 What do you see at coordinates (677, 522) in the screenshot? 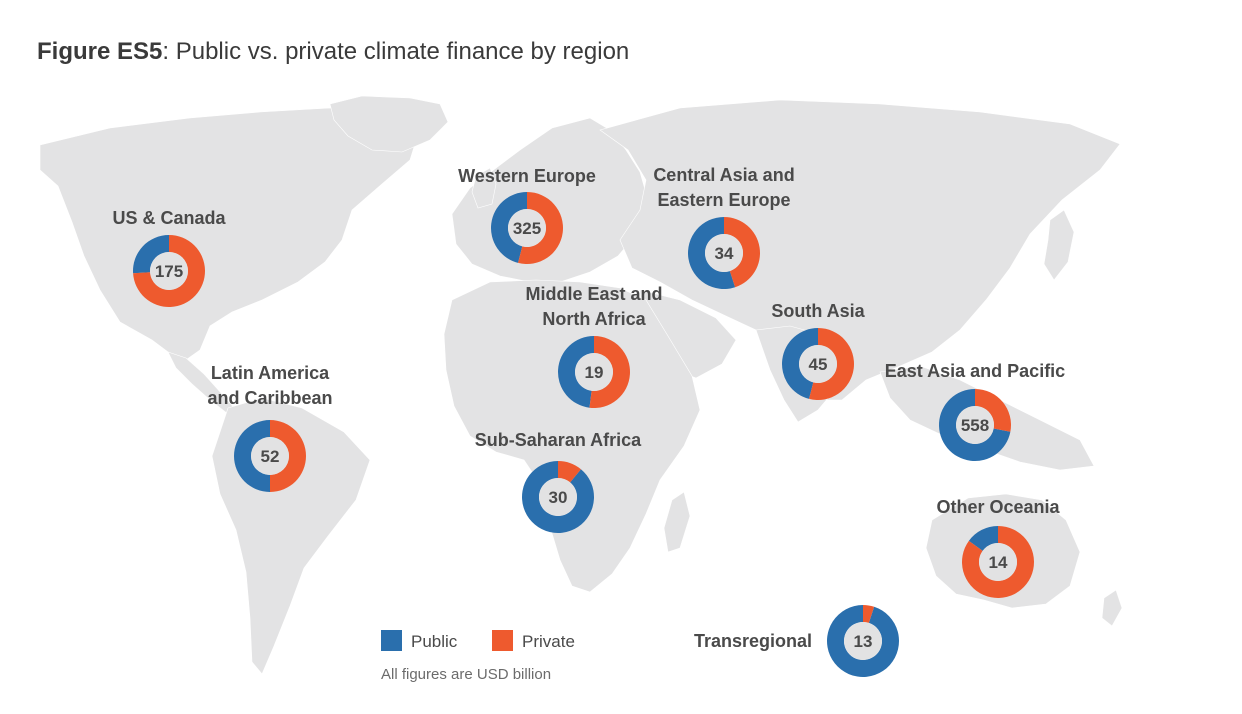
I see `madagascar-shape` at bounding box center [677, 522].